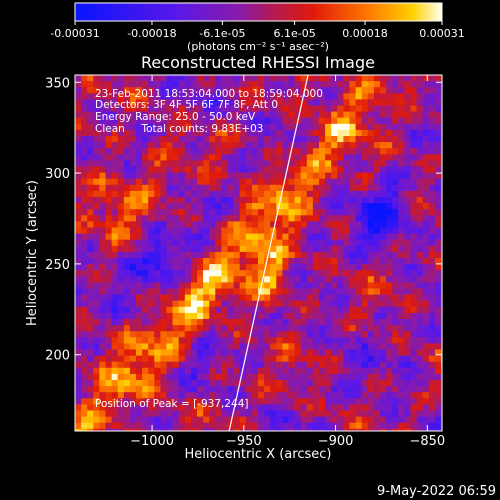 Image resolution: width=500 pixels, height=500 pixels. Describe the element at coordinates (268, 253) in the screenshot. I see `solar-limb-line` at that location.